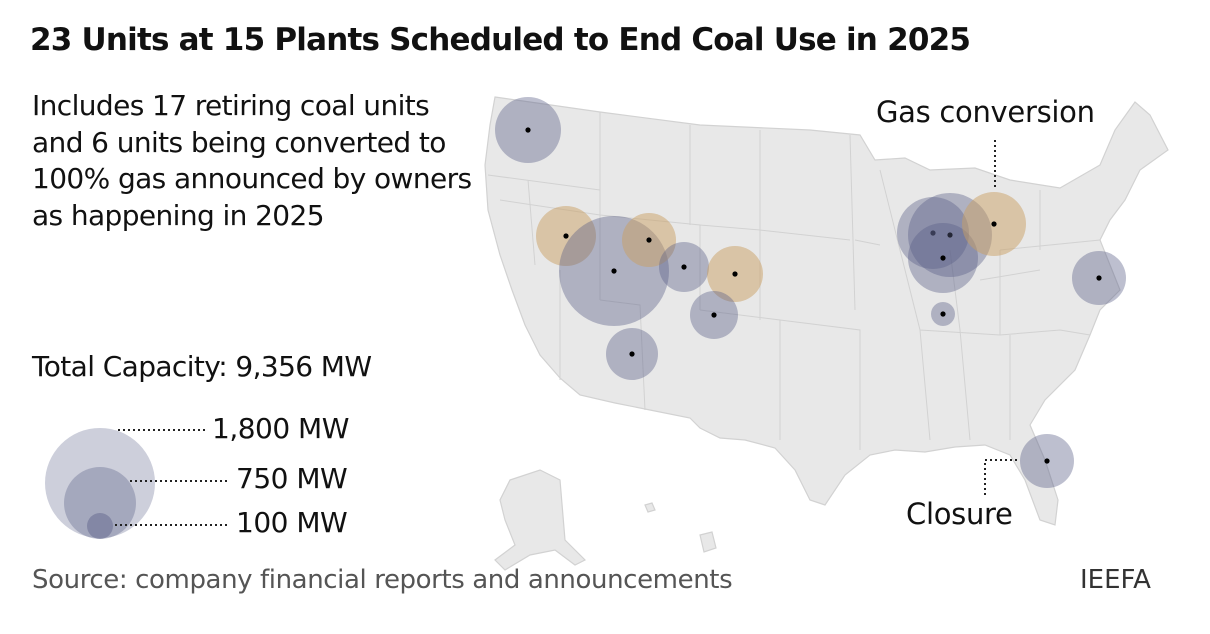 This screenshot has height=634, width=1210. I want to click on total-capacity: Total Capacity: 9,356 MW, so click(202, 366).